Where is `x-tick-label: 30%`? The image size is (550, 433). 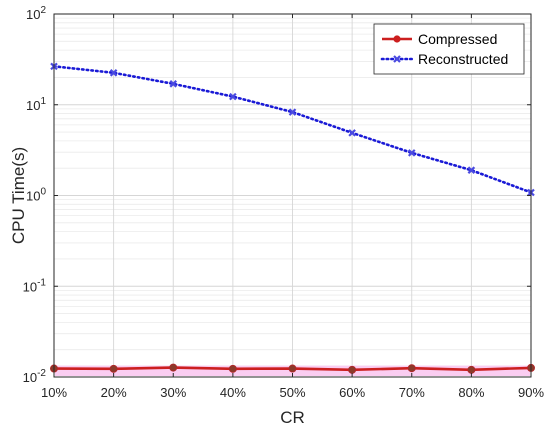
x-tick-label: 30% is located at coordinates (173, 392).